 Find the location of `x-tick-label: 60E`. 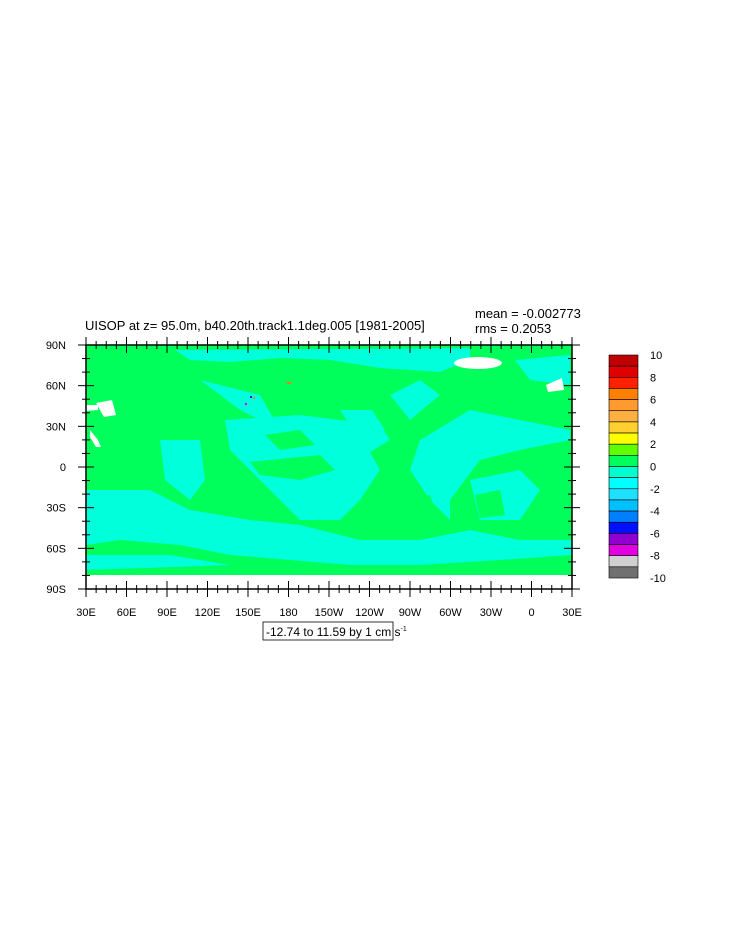

x-tick-label: 60E is located at coordinates (127, 613).